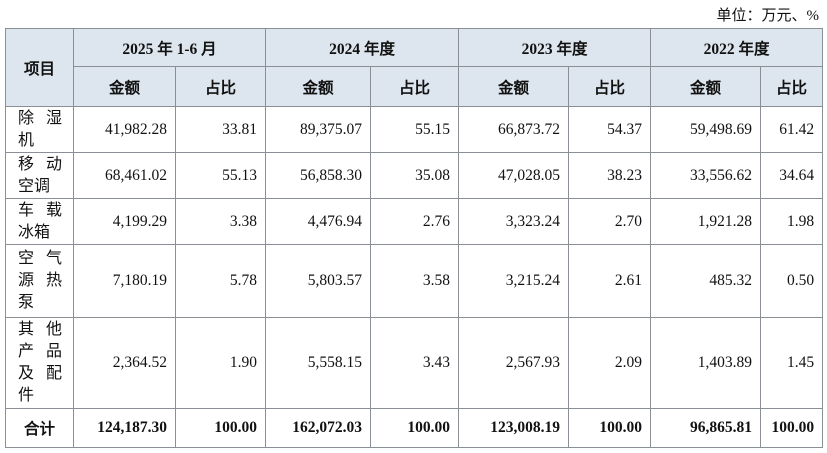 The height and width of the screenshot is (453, 827). Describe the element at coordinates (706, 428) in the screenshot. I see `total-cell: 96,865.81` at that location.